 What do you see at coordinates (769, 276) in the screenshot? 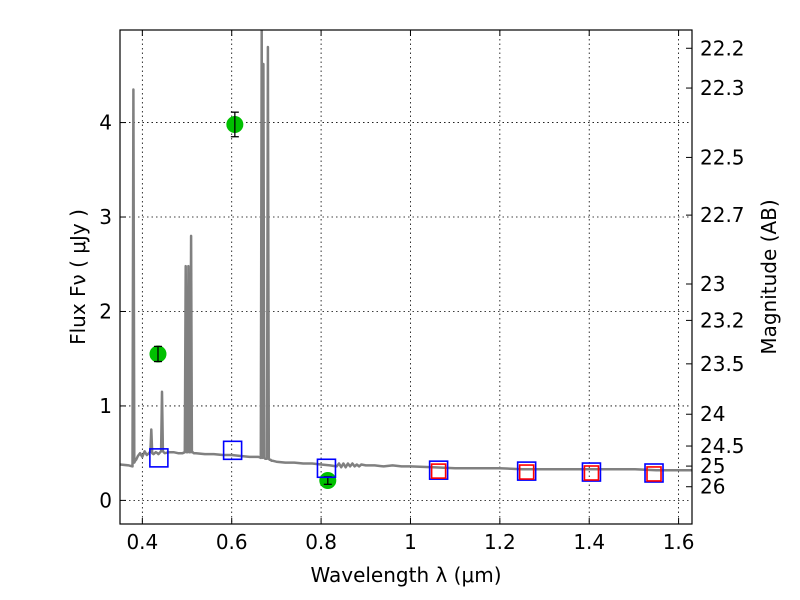
I see `y2-axis-label: Magnitude (AB)` at bounding box center [769, 276].